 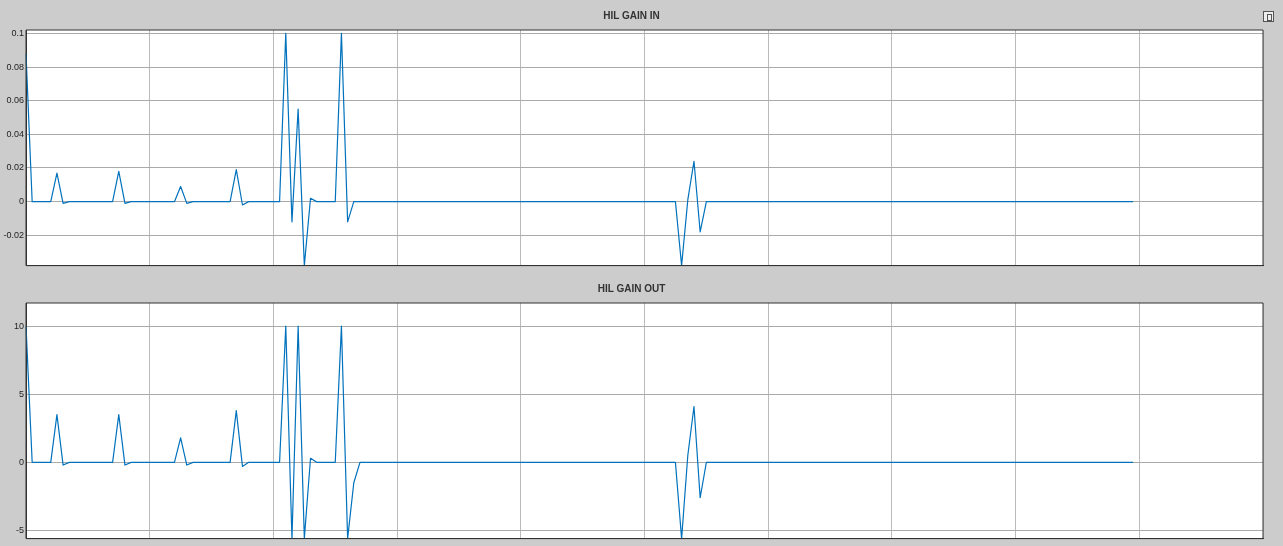 I want to click on y-tick-label: 0.04, so click(x=15, y=133).